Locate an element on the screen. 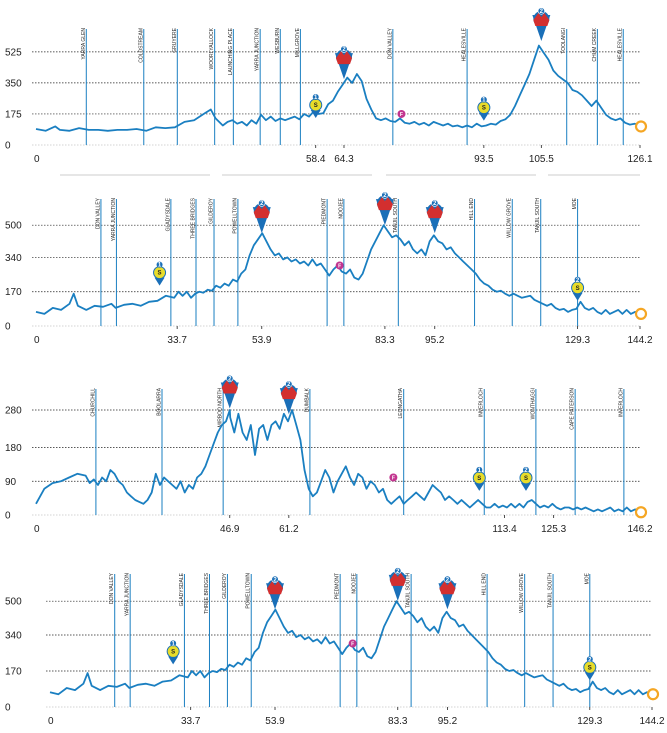 The height and width of the screenshot is (733, 667). town-label: THREE BRIDGES is located at coordinates (207, 593).